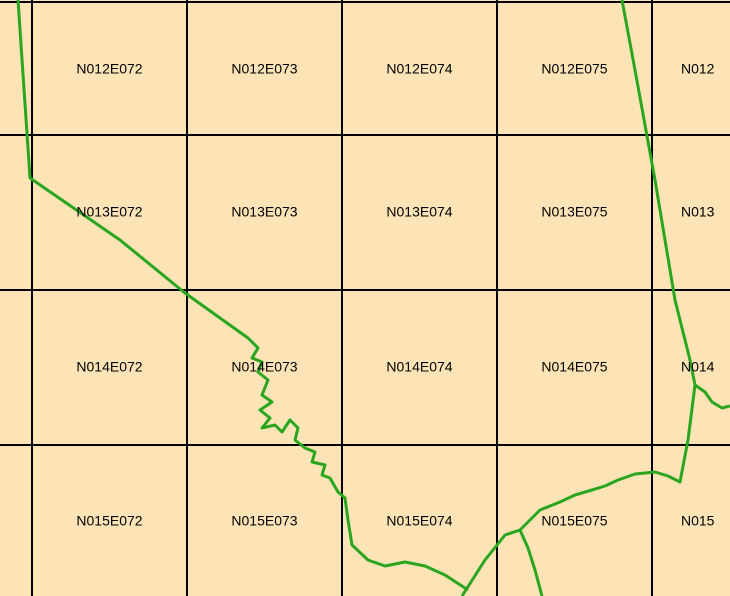 Image resolution: width=730 pixels, height=596 pixels. I want to click on tile-label: N012E073, so click(264, 69).